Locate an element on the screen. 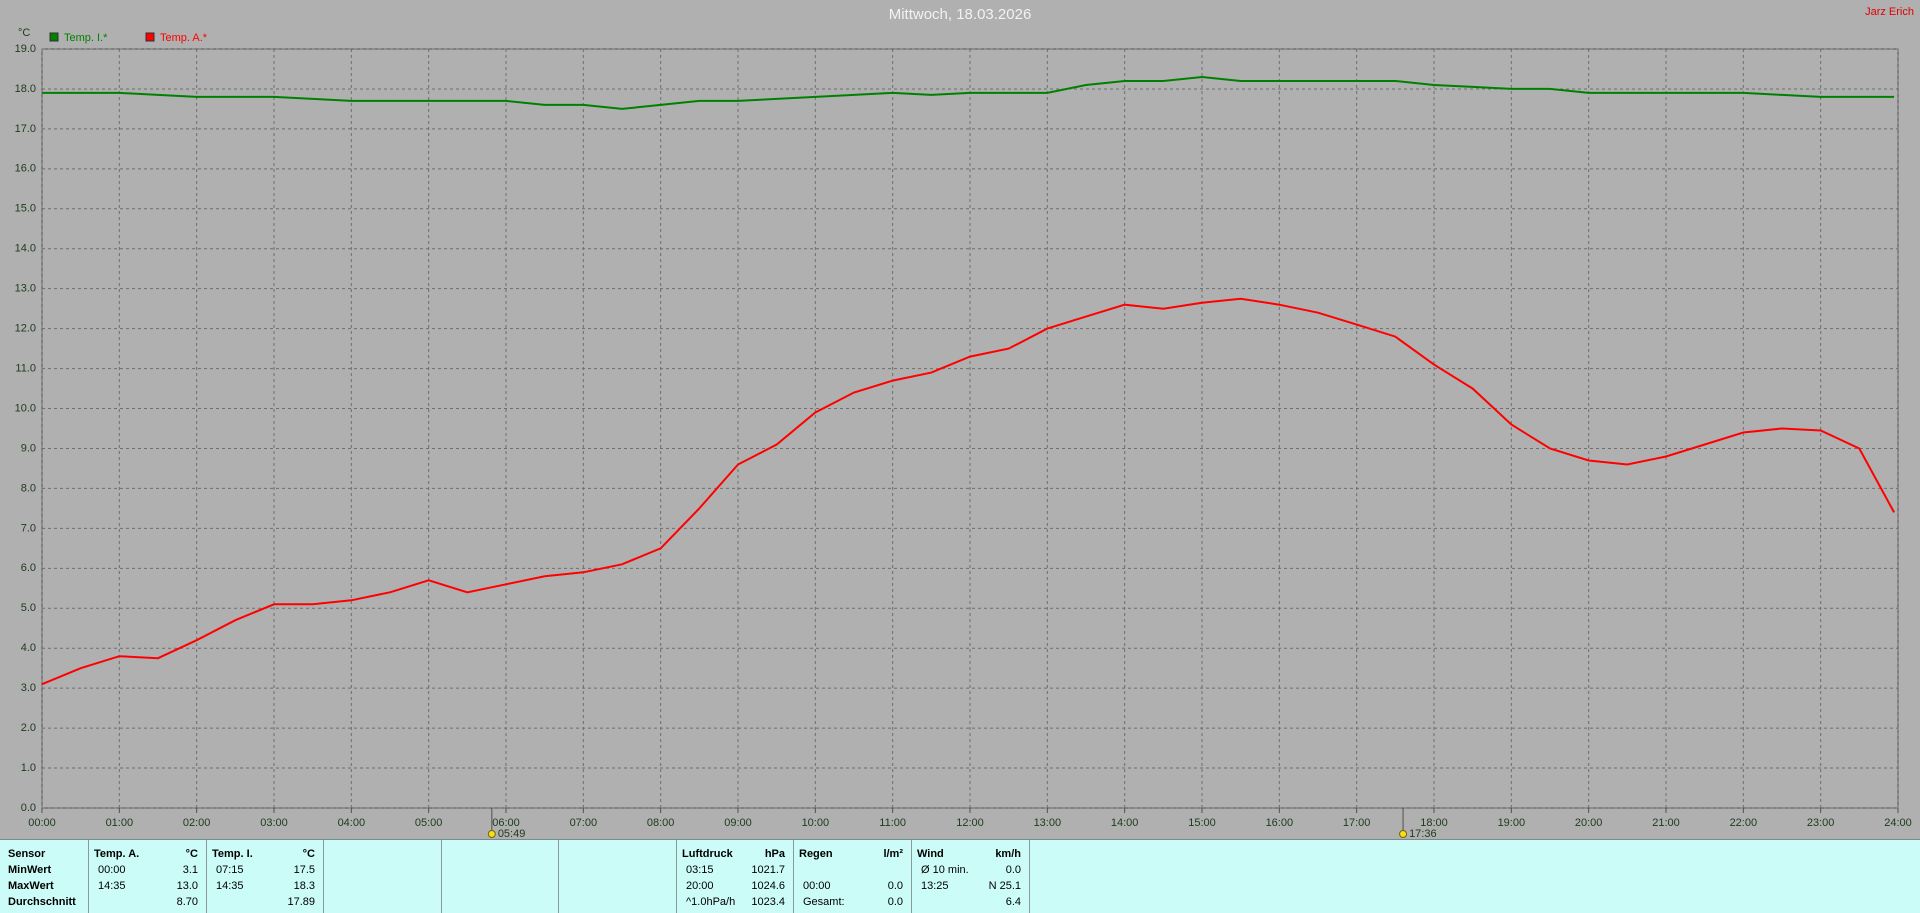 This screenshot has height=913, width=1920. cell-time: 13:25 is located at coordinates (935, 886).